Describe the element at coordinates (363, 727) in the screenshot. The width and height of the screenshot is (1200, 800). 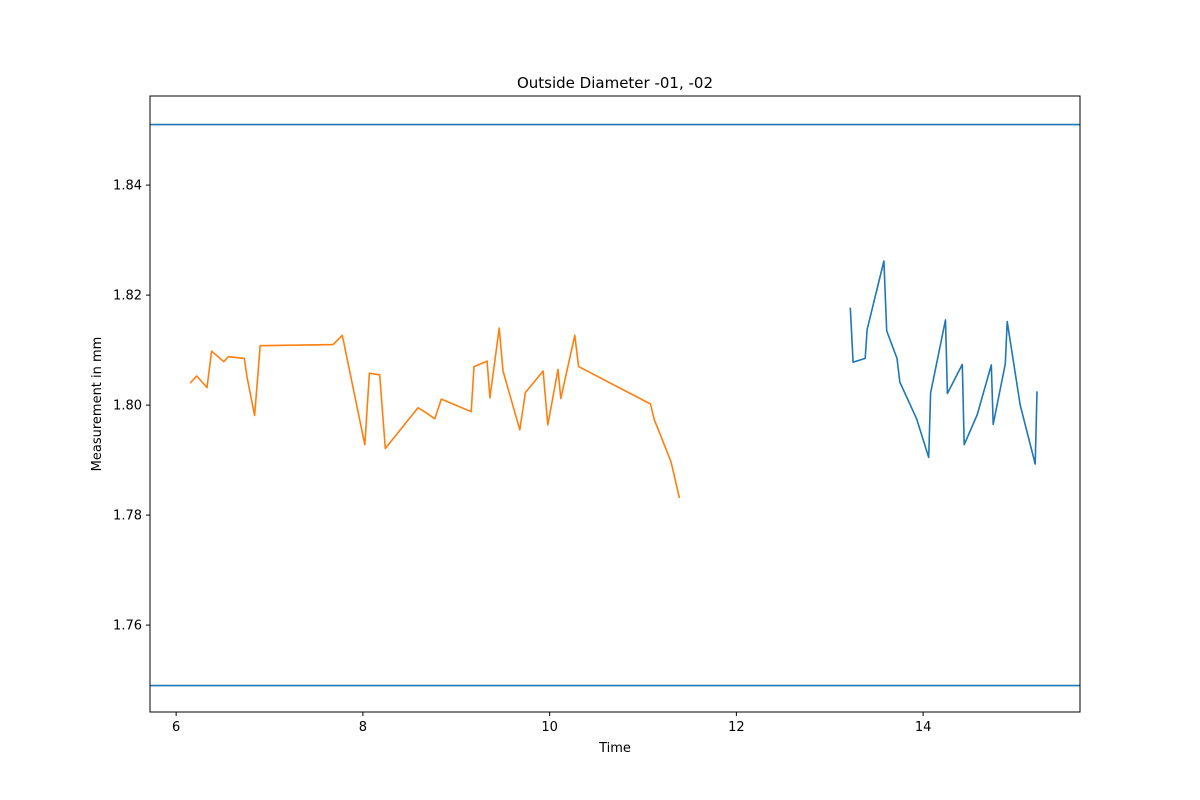
I see `x-tick-label: 8` at that location.